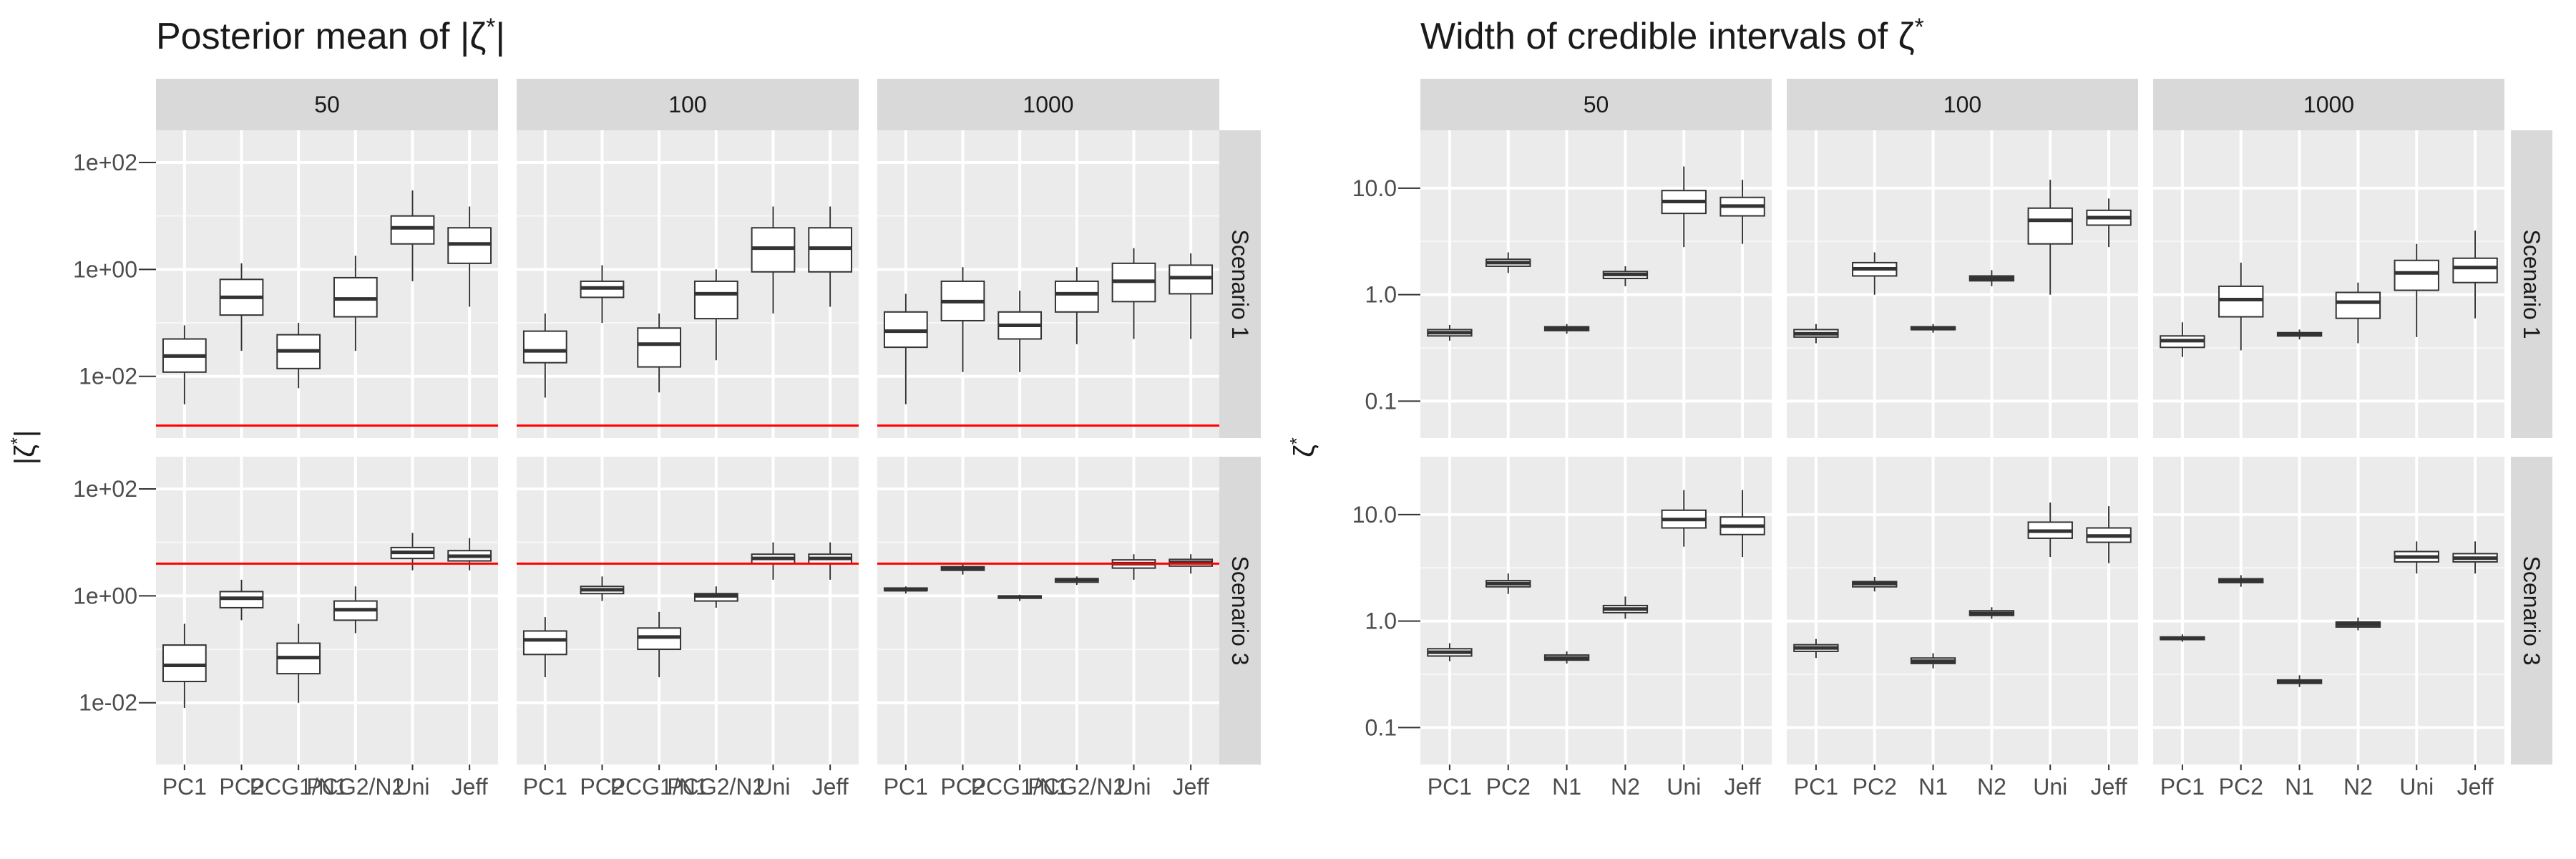 This screenshot has height=859, width=2576. I want to click on y-tick-label: 10.0, so click(1374, 188).